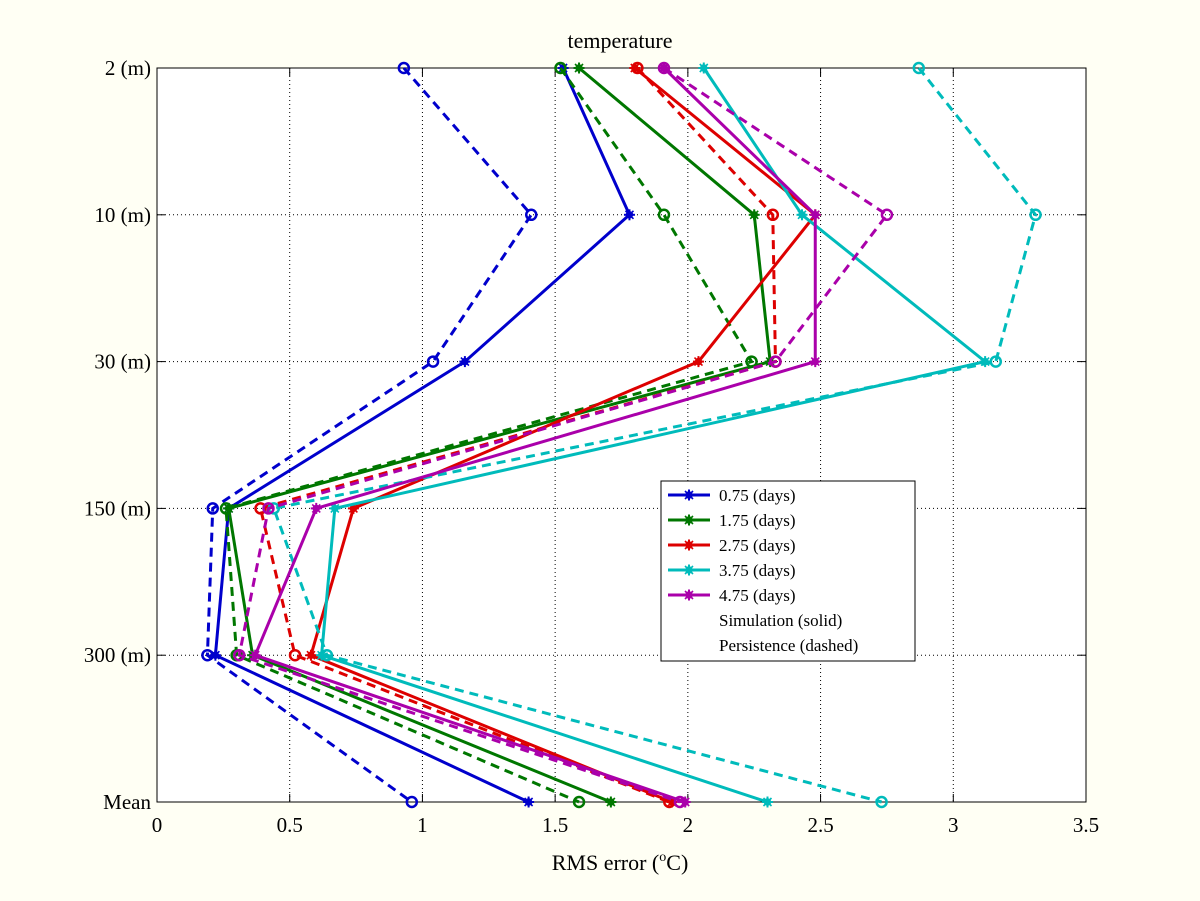  I want to click on y-tick-label: 2 (m), so click(128, 68).